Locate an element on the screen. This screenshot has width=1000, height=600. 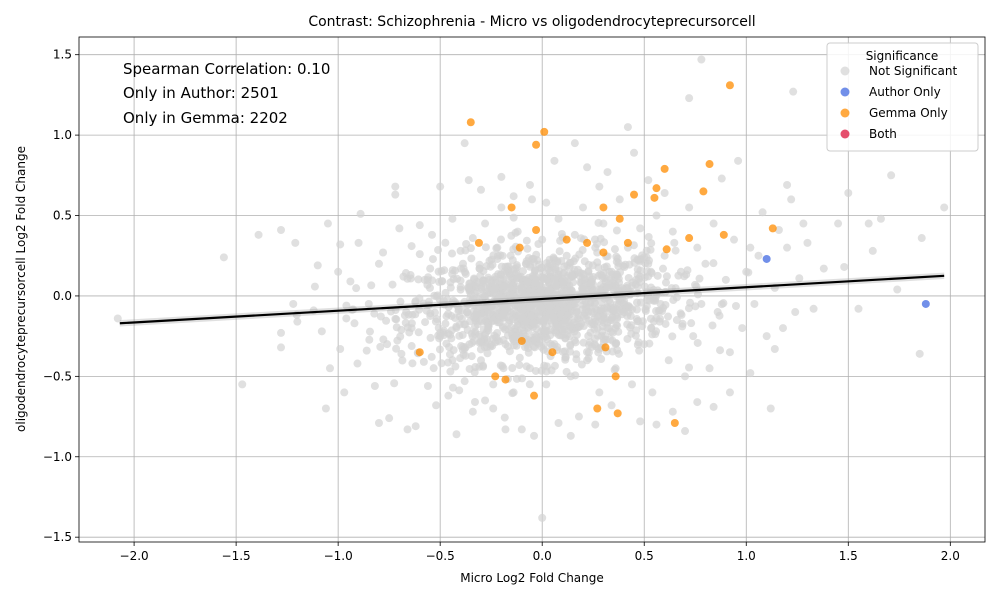
legend-label-both: Both is located at coordinates (883, 134).